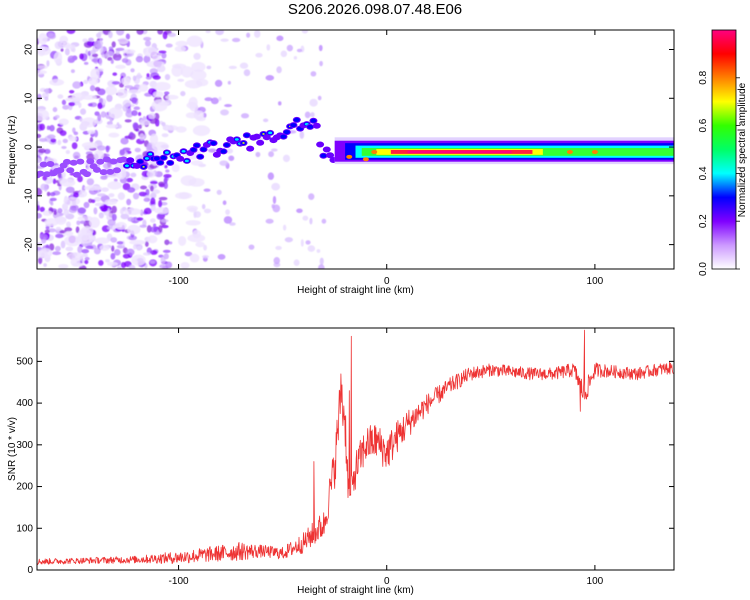 Image resolution: width=750 pixels, height=600 pixels. I want to click on snr-y-tick-label: 100, so click(24, 528).